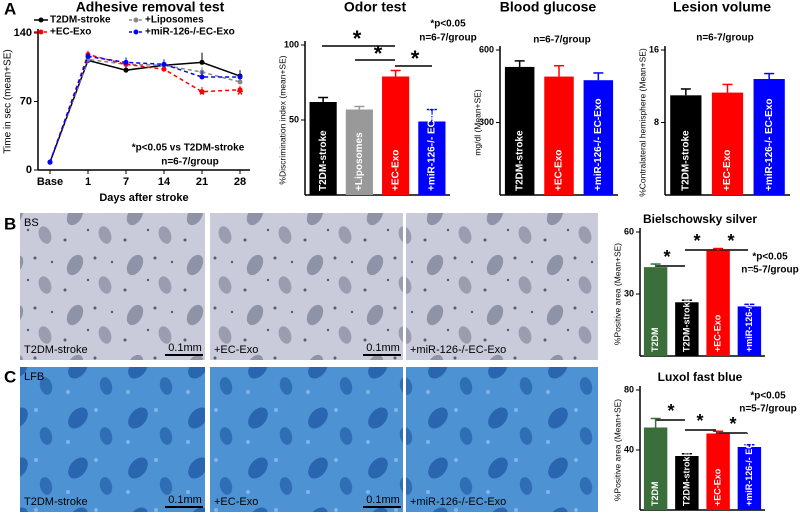  I want to click on y-tick-label: 30, so click(629, 293).